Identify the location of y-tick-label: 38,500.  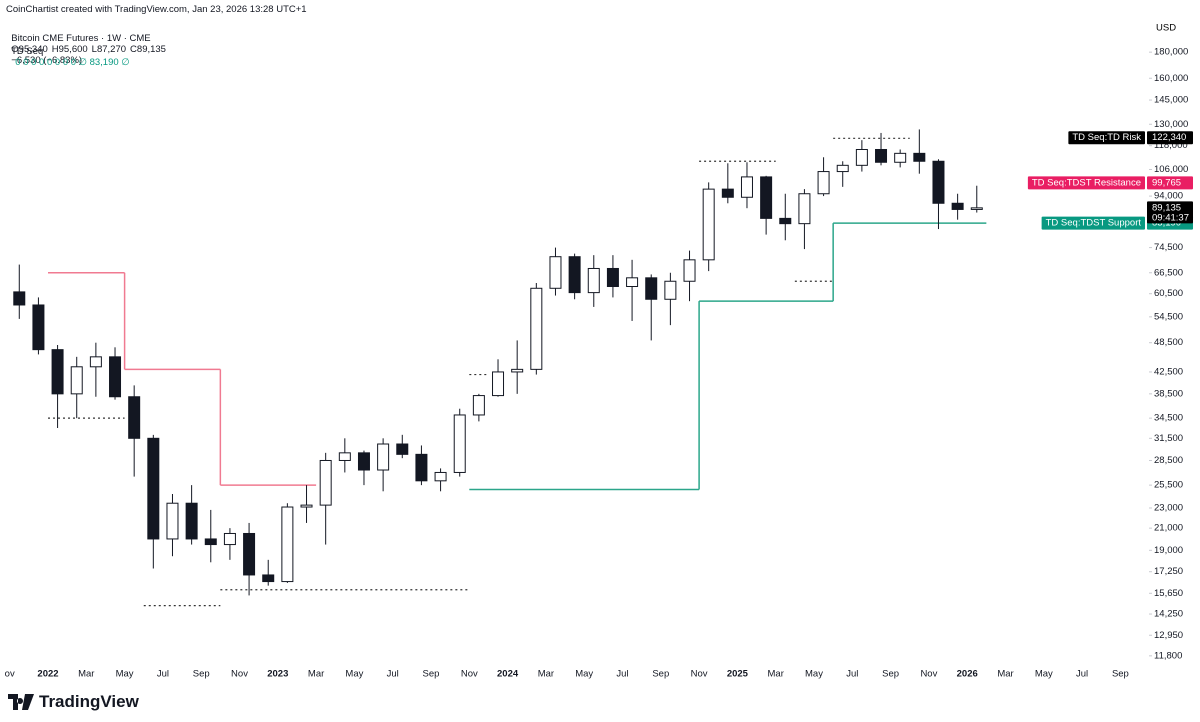
(1168, 393).